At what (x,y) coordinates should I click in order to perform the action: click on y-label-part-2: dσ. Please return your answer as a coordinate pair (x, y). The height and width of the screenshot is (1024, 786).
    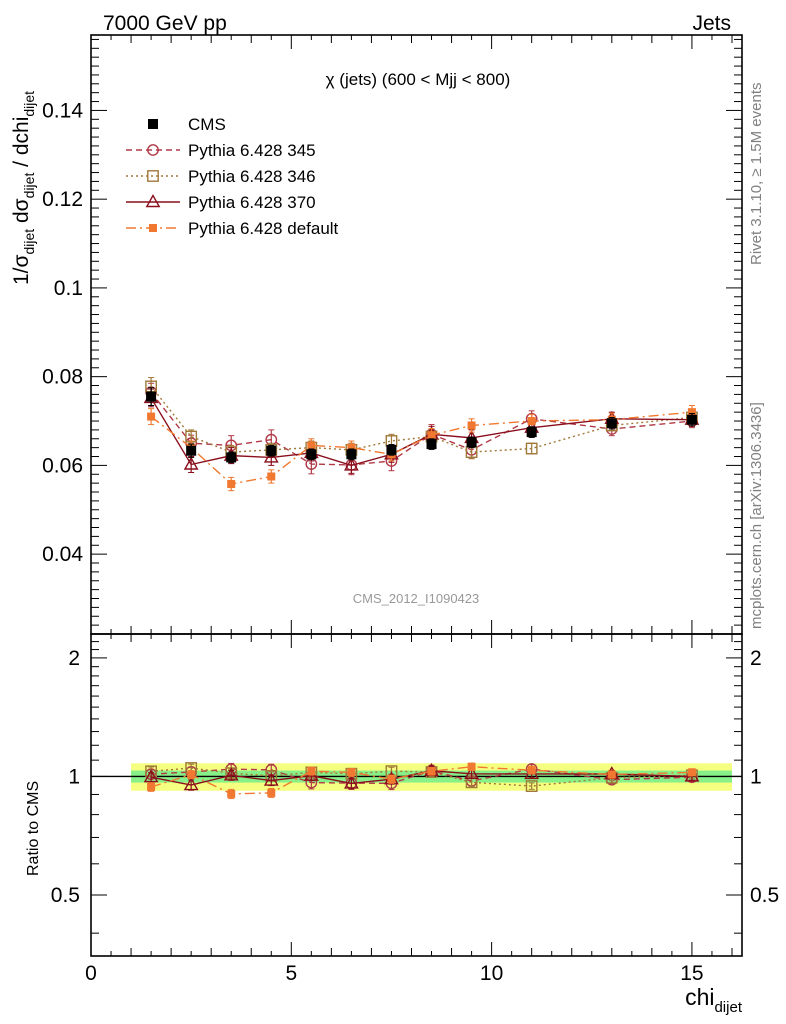
    Looking at the image, I should click on (21, 213).